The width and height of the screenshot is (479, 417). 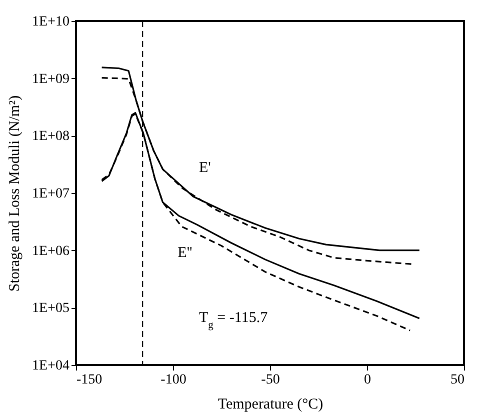 What do you see at coordinates (51, 366) in the screenshot?
I see `y-tick-label: 1E+04` at bounding box center [51, 366].